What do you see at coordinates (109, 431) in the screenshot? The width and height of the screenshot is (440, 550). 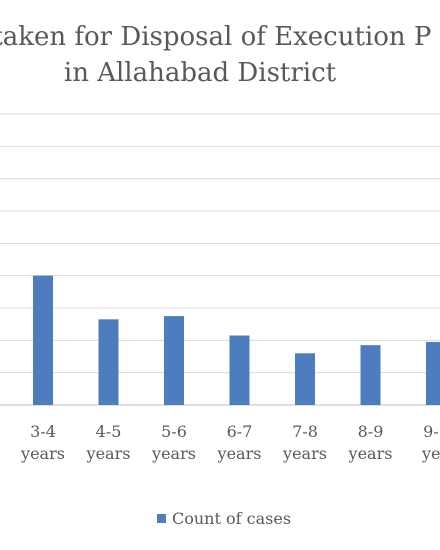 I see `x-tick-label: 4-5` at bounding box center [109, 431].